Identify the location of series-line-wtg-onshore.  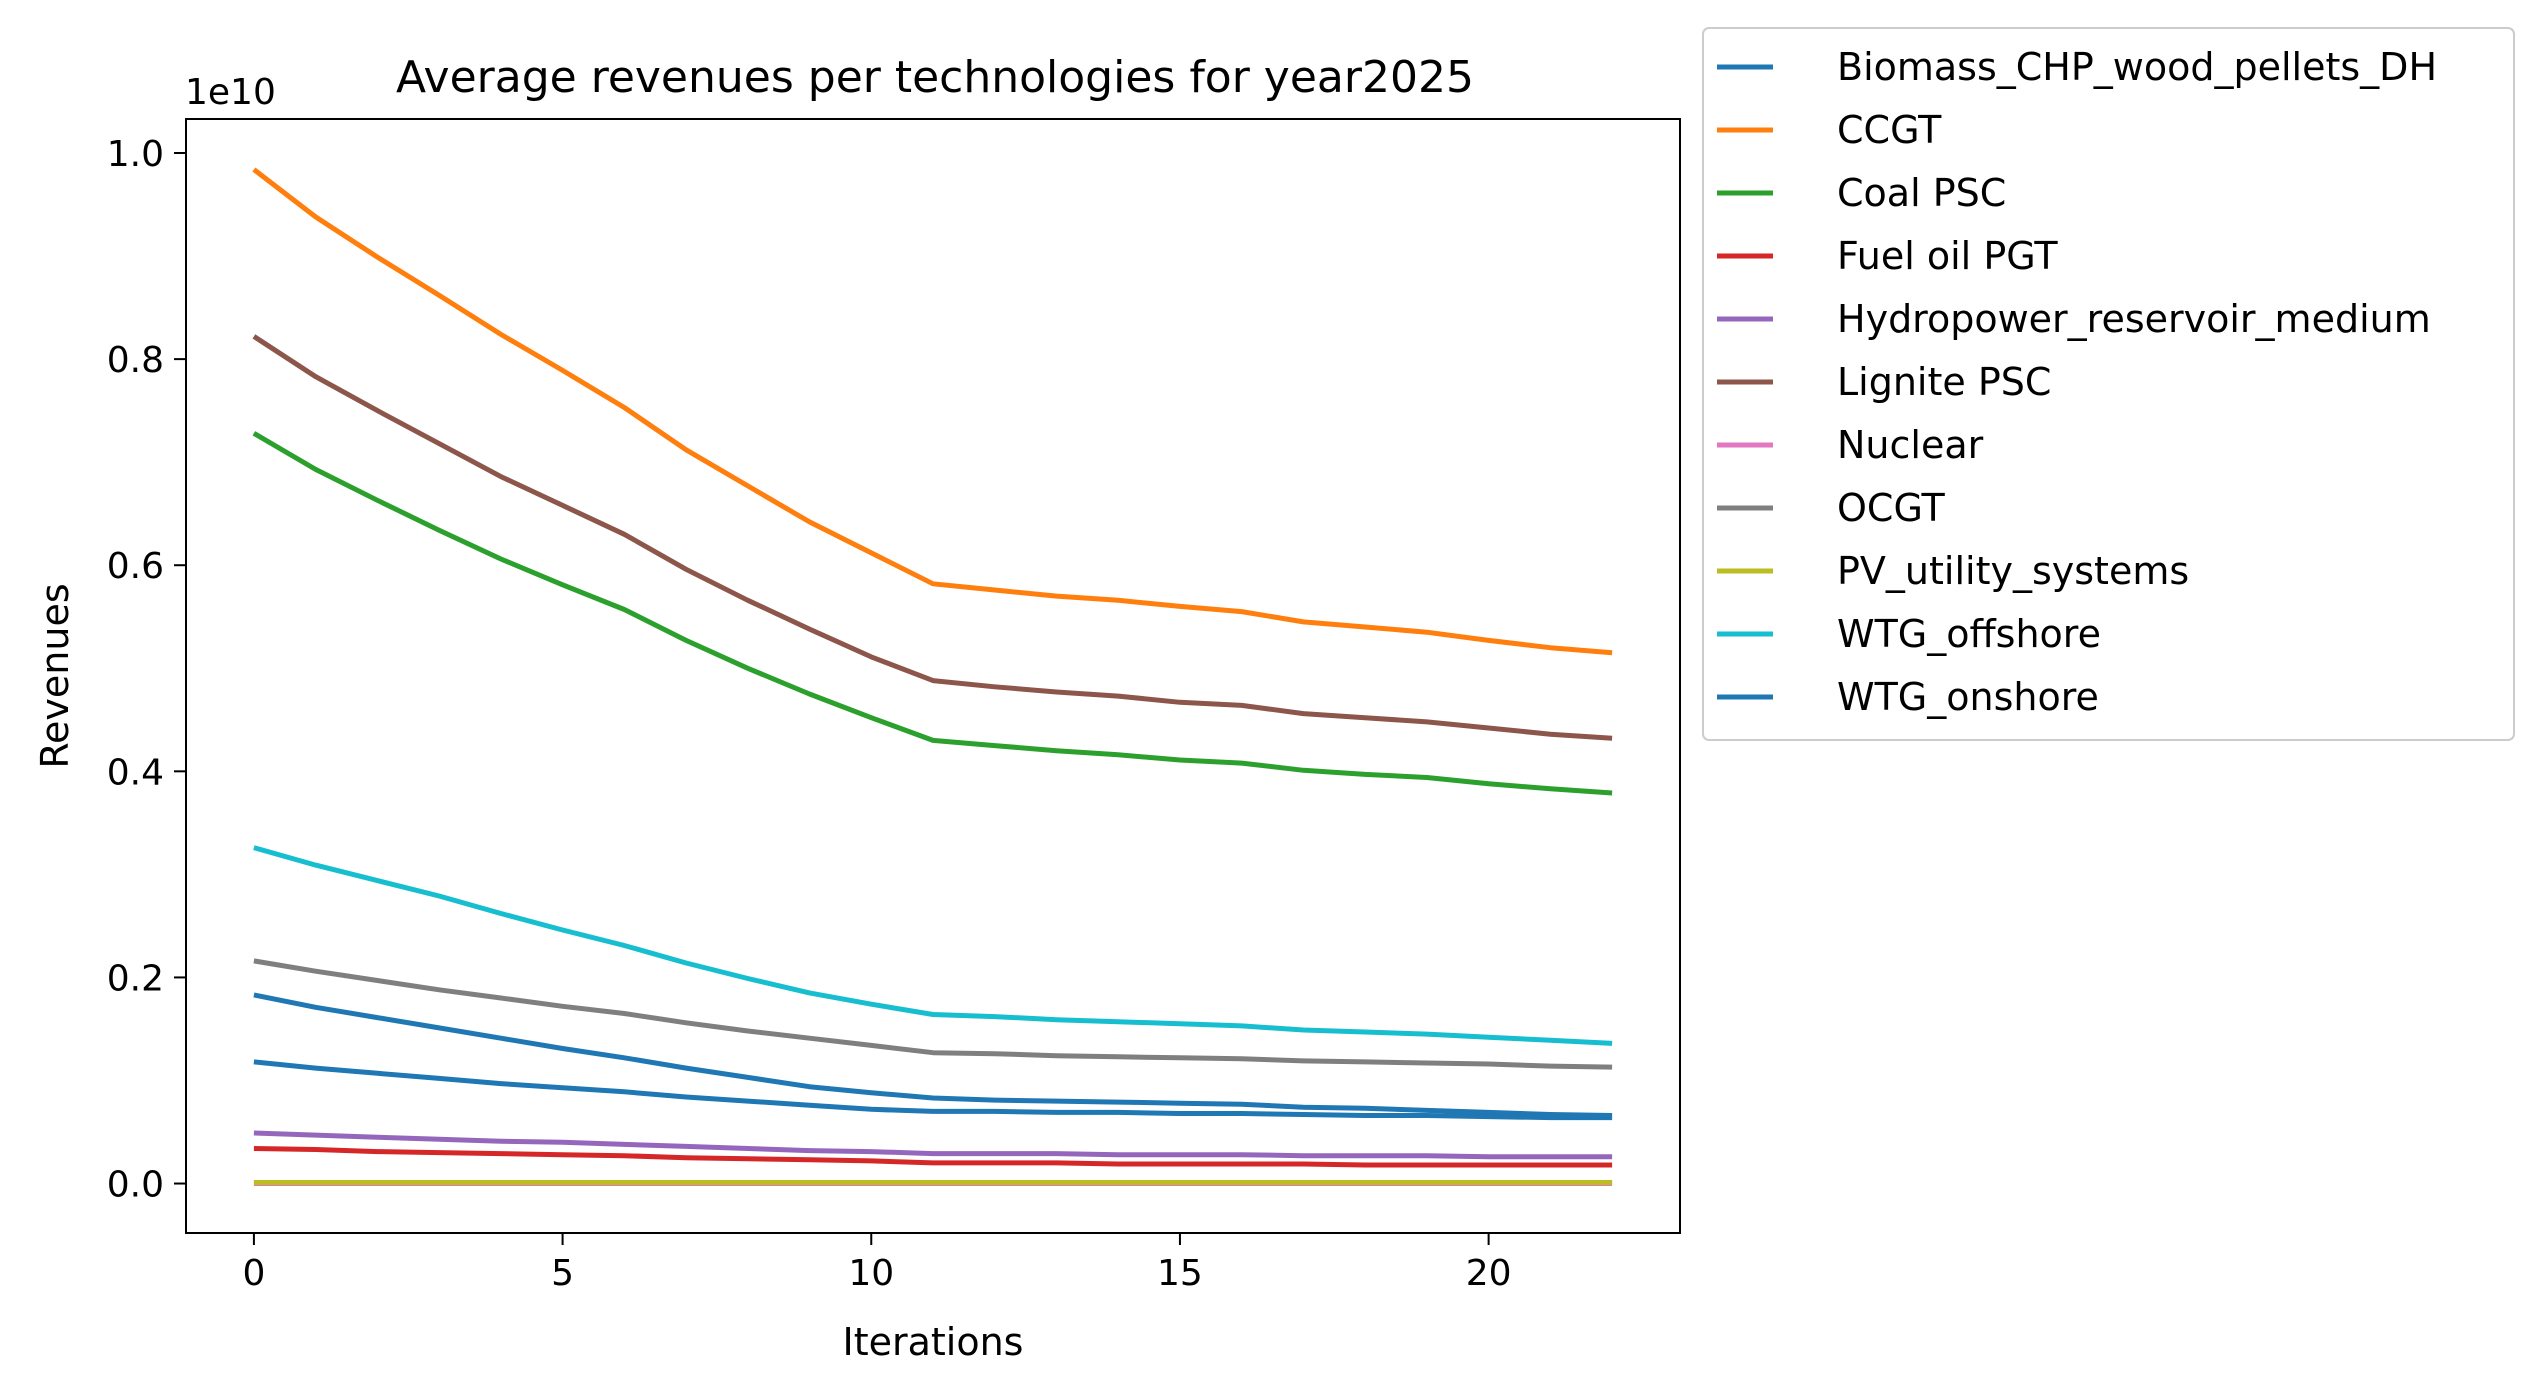
(933, 1055).